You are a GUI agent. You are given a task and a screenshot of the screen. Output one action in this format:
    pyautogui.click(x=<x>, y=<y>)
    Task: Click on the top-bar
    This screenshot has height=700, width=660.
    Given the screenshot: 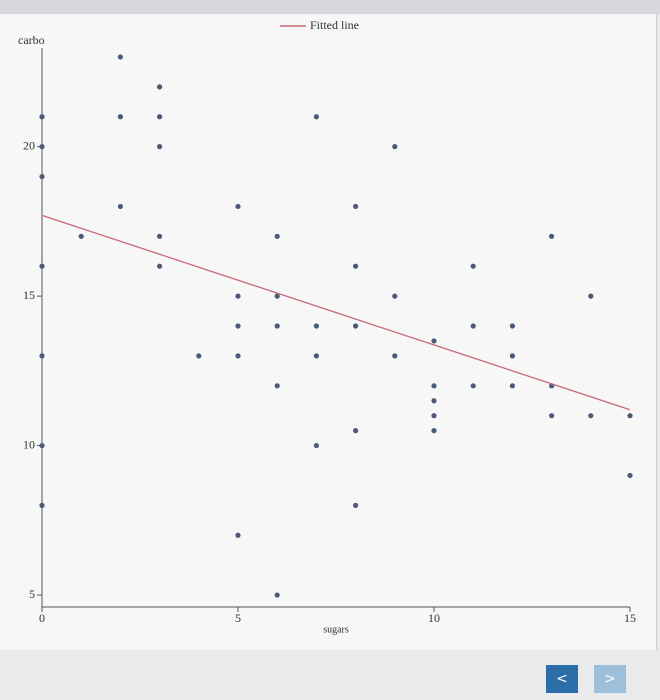 What is the action you would take?
    pyautogui.click(x=330, y=7)
    